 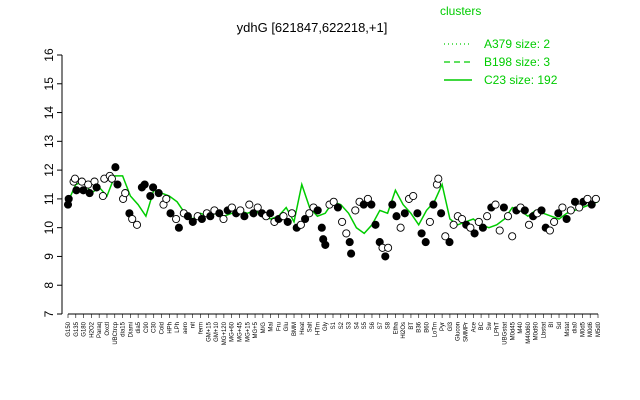 What do you see at coordinates (599, 329) in the screenshot?
I see `x-tick-label: M5d0` at bounding box center [599, 329].